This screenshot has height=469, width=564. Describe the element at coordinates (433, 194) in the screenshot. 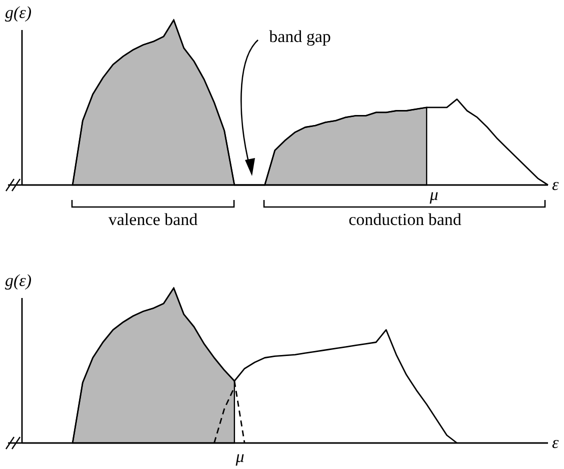

I see `annotation: μ` at that location.